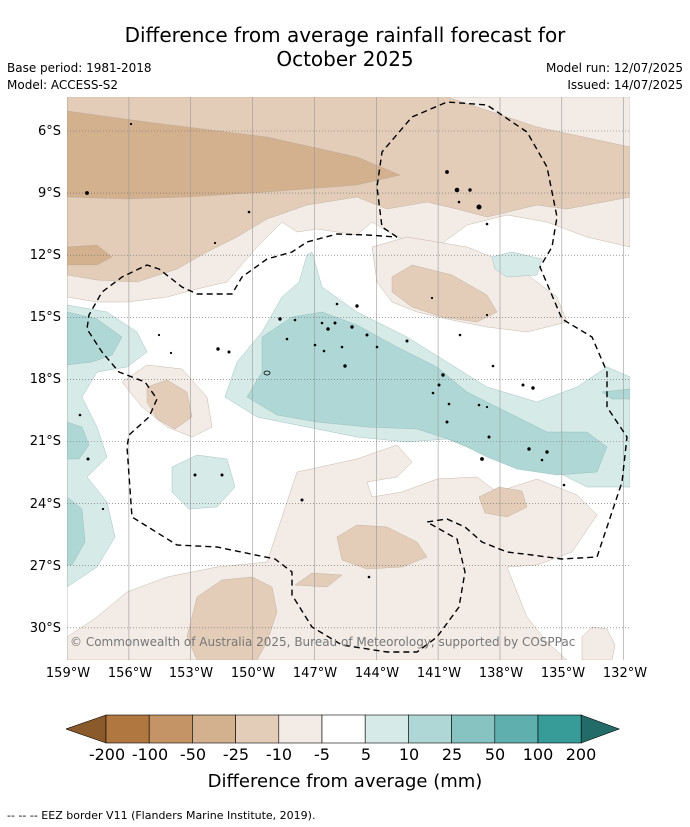  Describe the element at coordinates (409, 754) in the screenshot. I see `colorbar-tick-label: 10` at that location.